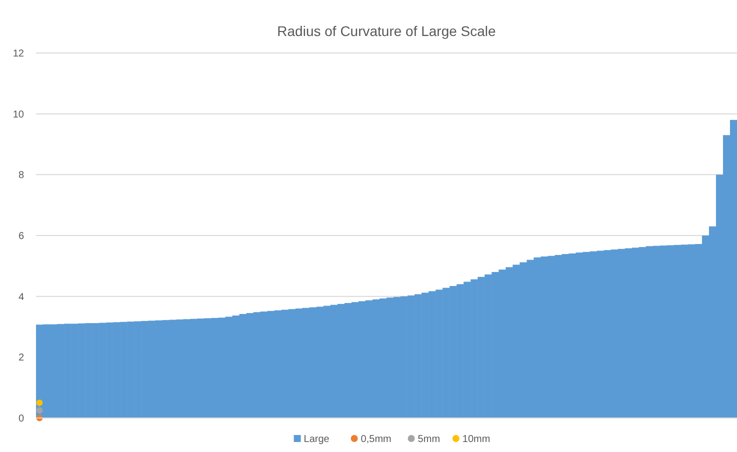 The width and height of the screenshot is (737, 452). Describe the element at coordinates (21, 297) in the screenshot. I see `y-tick-label: 4` at that location.